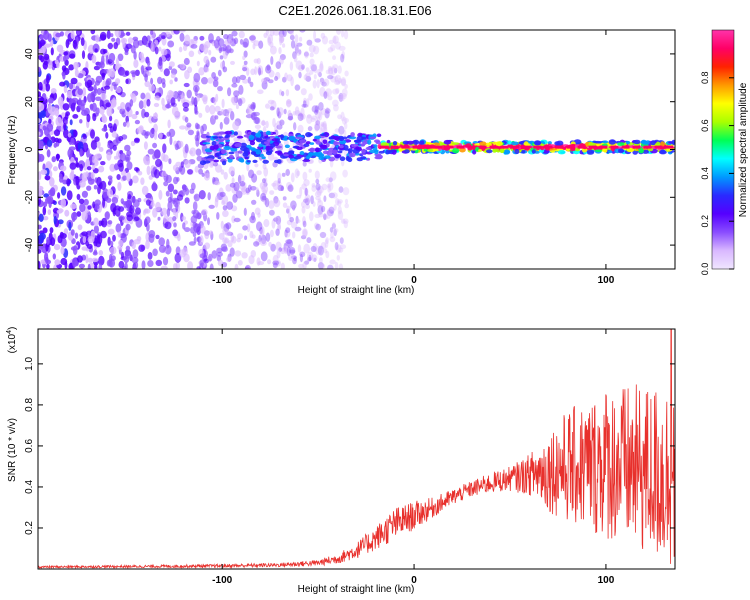 Image resolution: width=750 pixels, height=600 pixels. What do you see at coordinates (12, 450) in the screenshot?
I see `snr-ylabel: SNR (10 * v/v)` at bounding box center [12, 450].